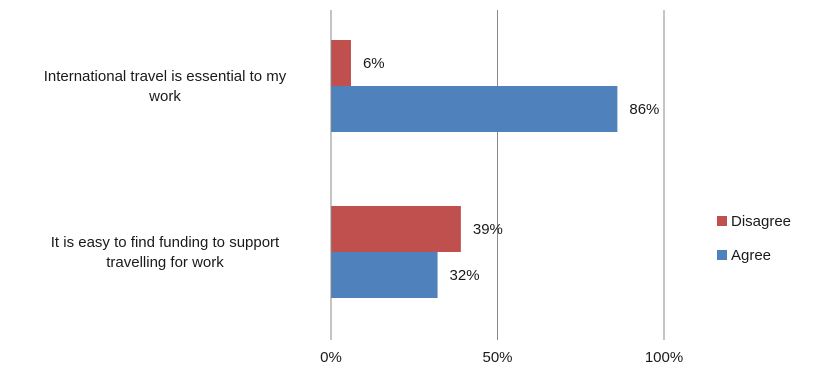 This screenshot has width=819, height=369. I want to click on category-label-1-line-2: work, so click(164, 96).